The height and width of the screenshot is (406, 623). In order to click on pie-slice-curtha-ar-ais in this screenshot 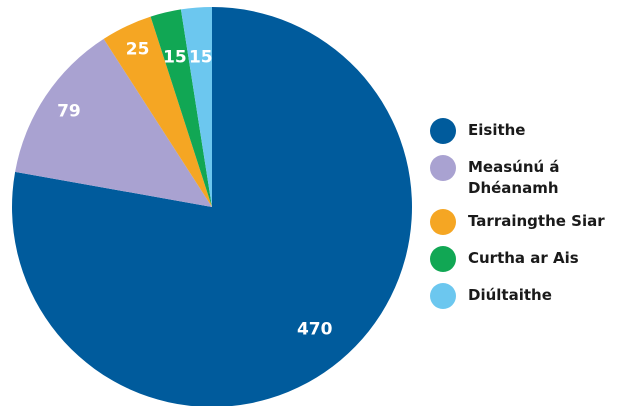, I will do `click(181, 108)`.